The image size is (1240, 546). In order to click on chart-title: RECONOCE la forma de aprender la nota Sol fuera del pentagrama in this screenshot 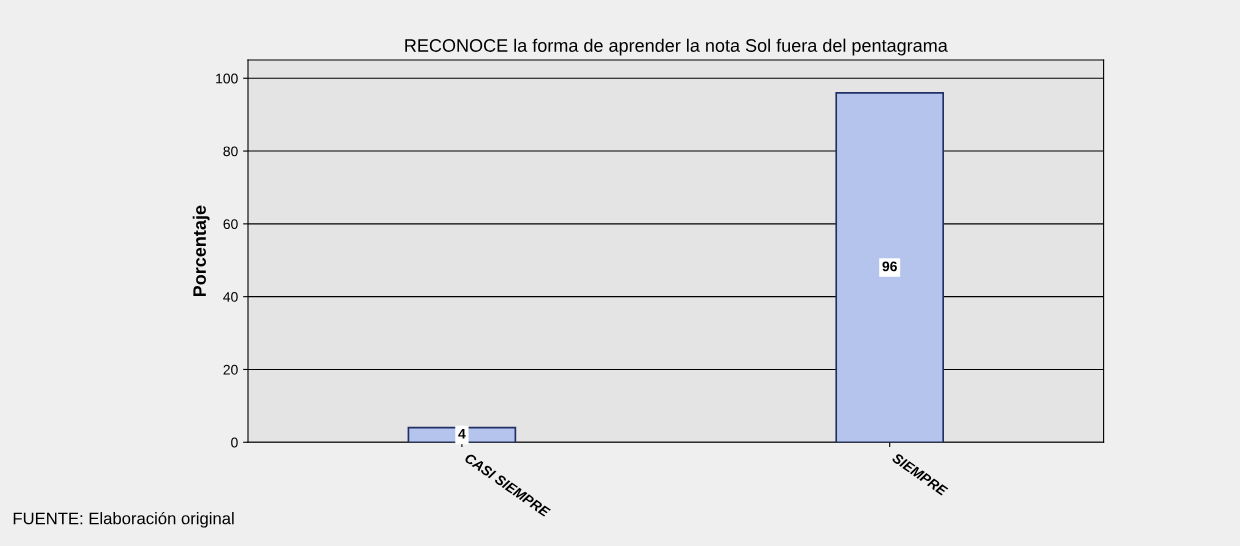, I will do `click(676, 47)`.